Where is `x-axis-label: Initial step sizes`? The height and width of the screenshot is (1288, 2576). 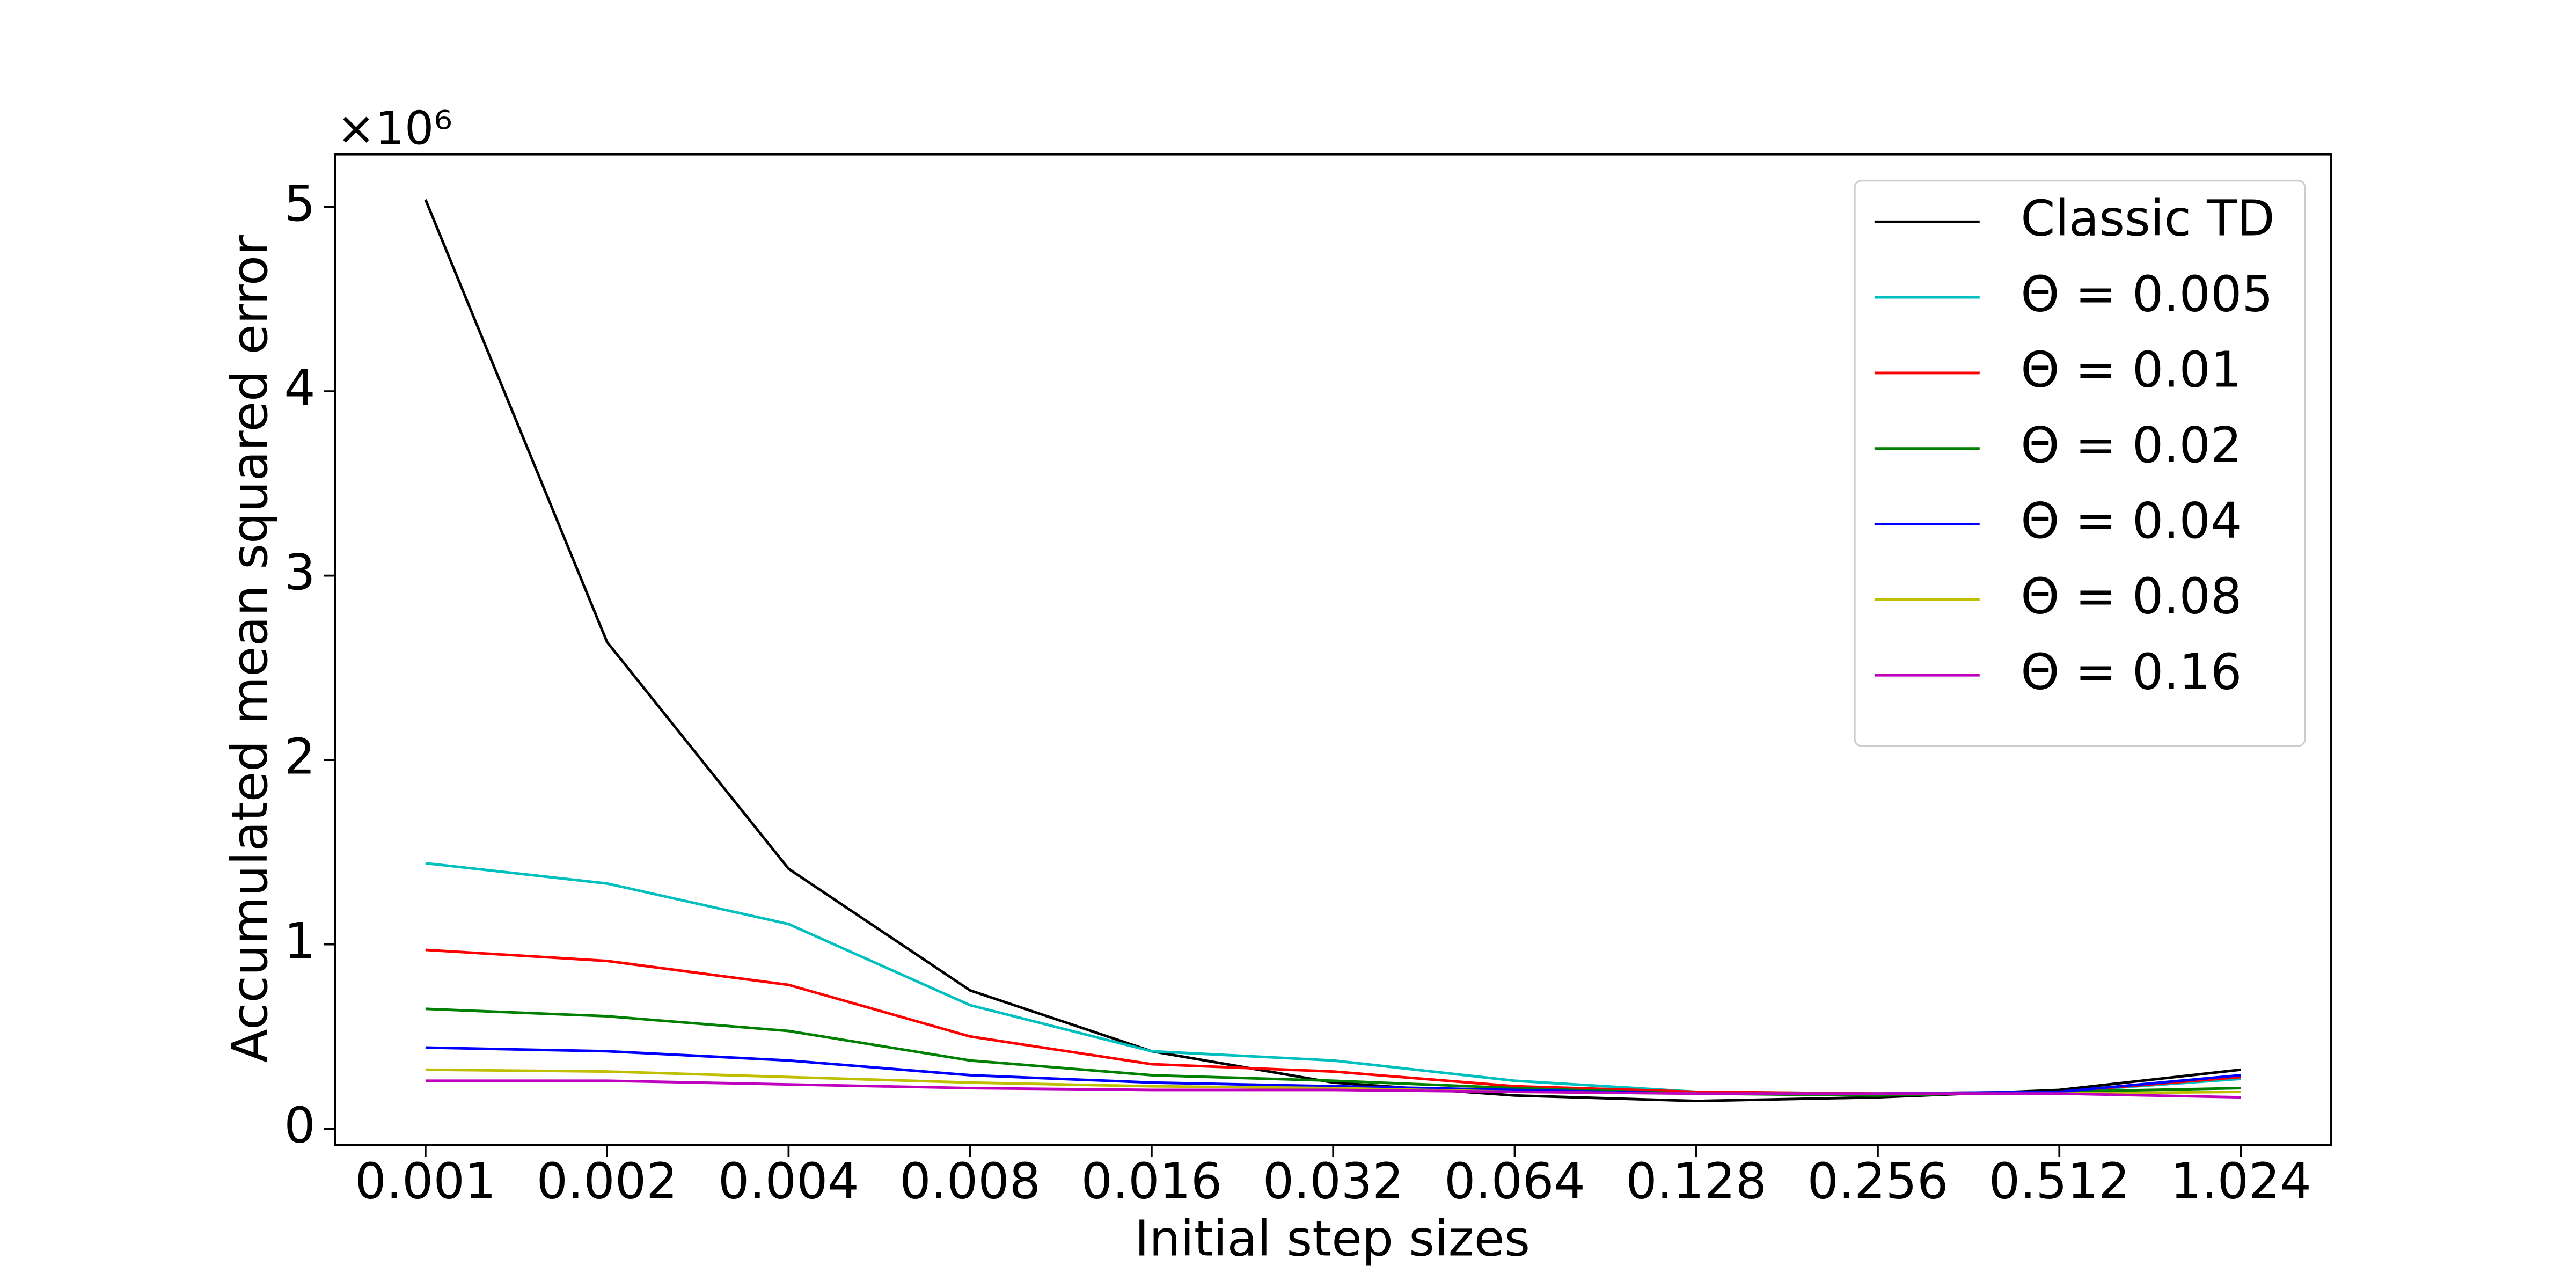
x-axis-label: Initial step sizes is located at coordinates (1332, 1239).